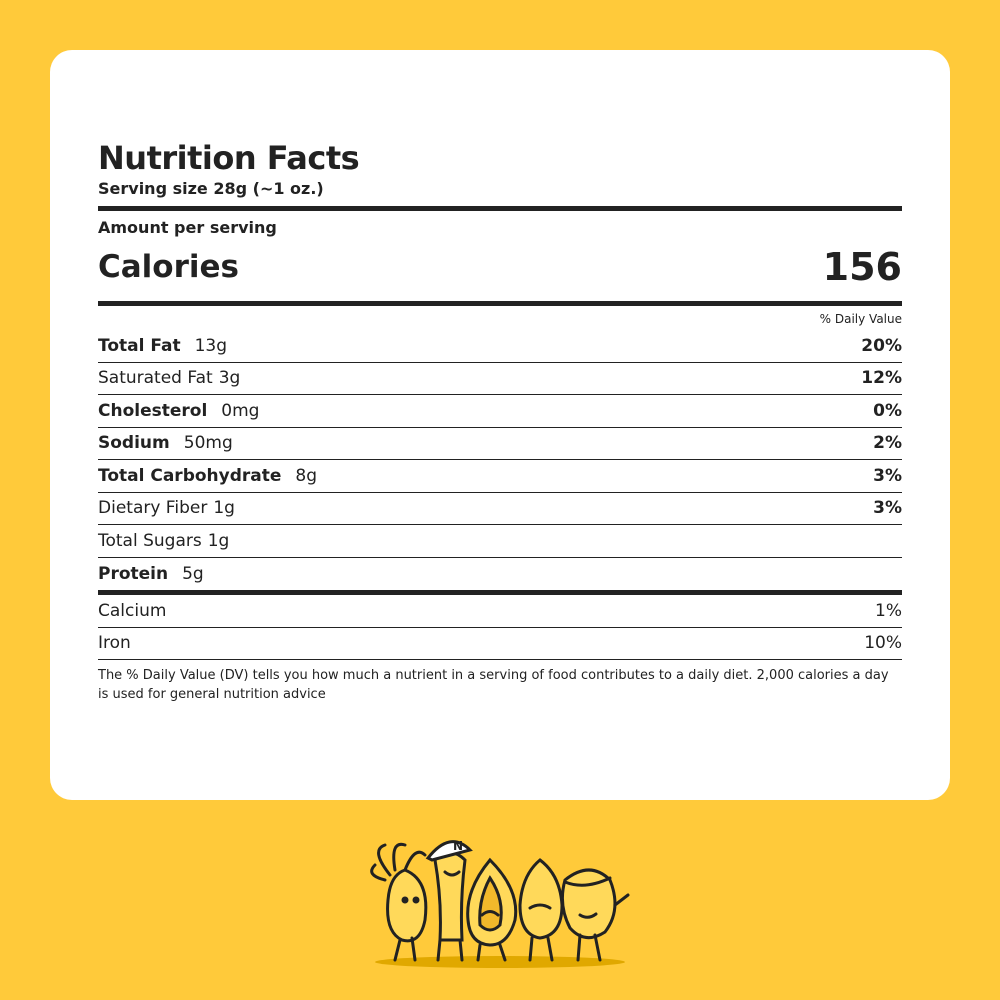 This screenshot has height=1000, width=1000. What do you see at coordinates (153, 410) in the screenshot?
I see `nutrient-name: Cholesterol` at bounding box center [153, 410].